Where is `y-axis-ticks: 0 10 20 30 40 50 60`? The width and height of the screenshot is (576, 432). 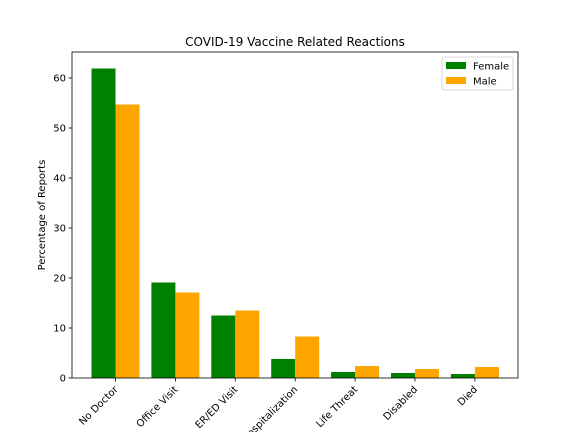 y-axis-ticks: 0 10 20 30 40 50 60 is located at coordinates (62, 229).